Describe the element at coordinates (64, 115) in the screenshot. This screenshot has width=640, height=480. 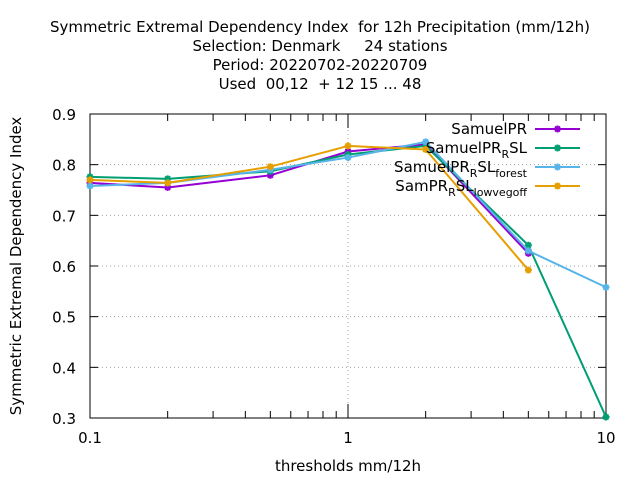
I see `y-tick-label: 0.9` at that location.